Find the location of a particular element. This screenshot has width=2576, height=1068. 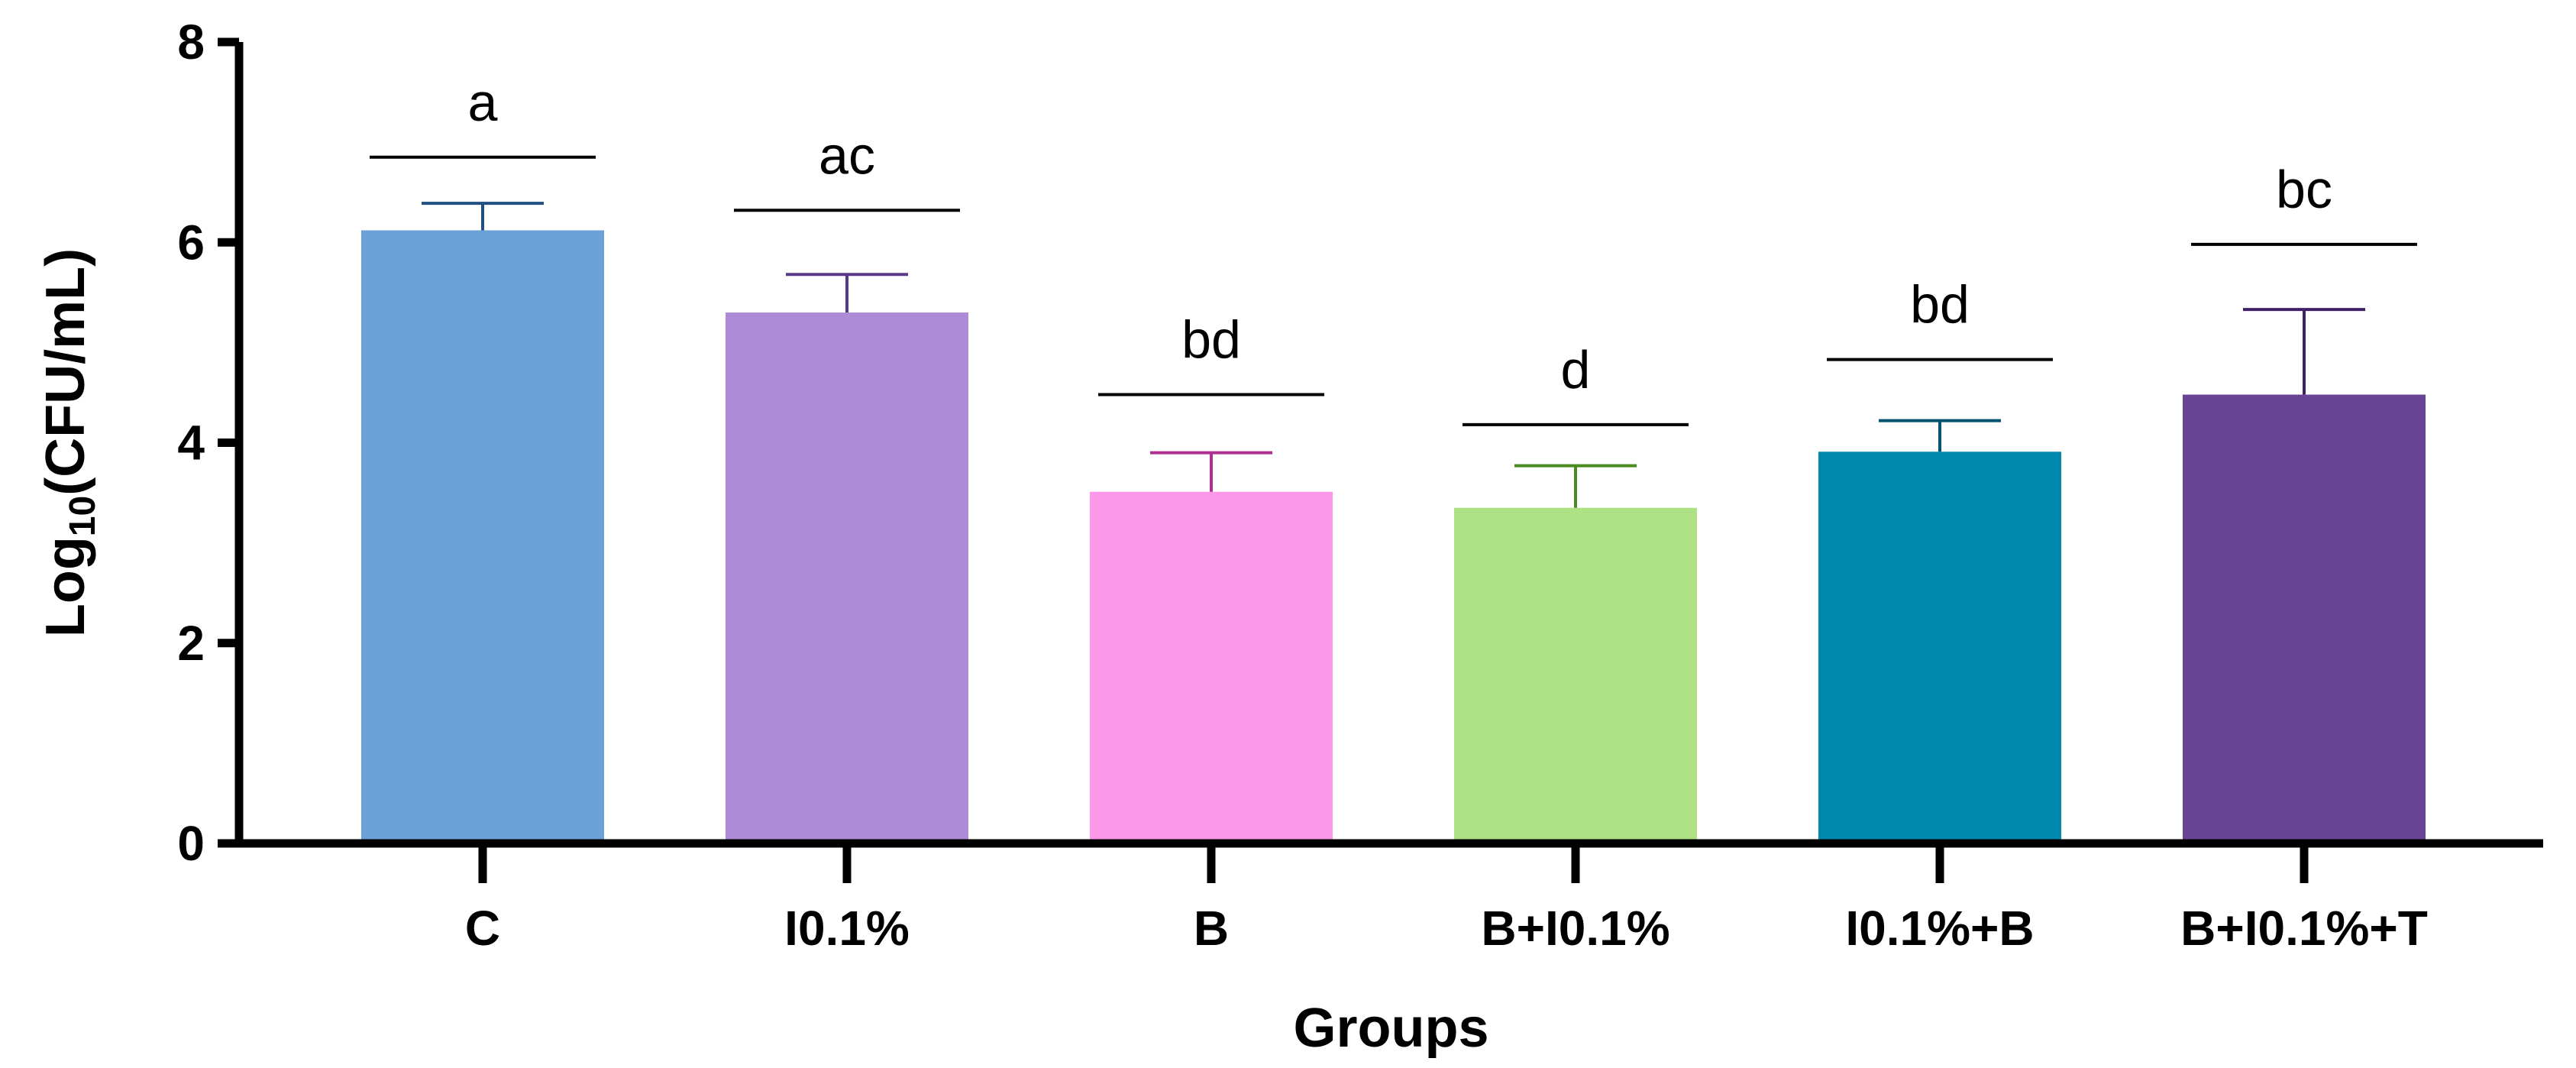

y-axis-ticks: 0 2 4 6 8 is located at coordinates (208, 443).